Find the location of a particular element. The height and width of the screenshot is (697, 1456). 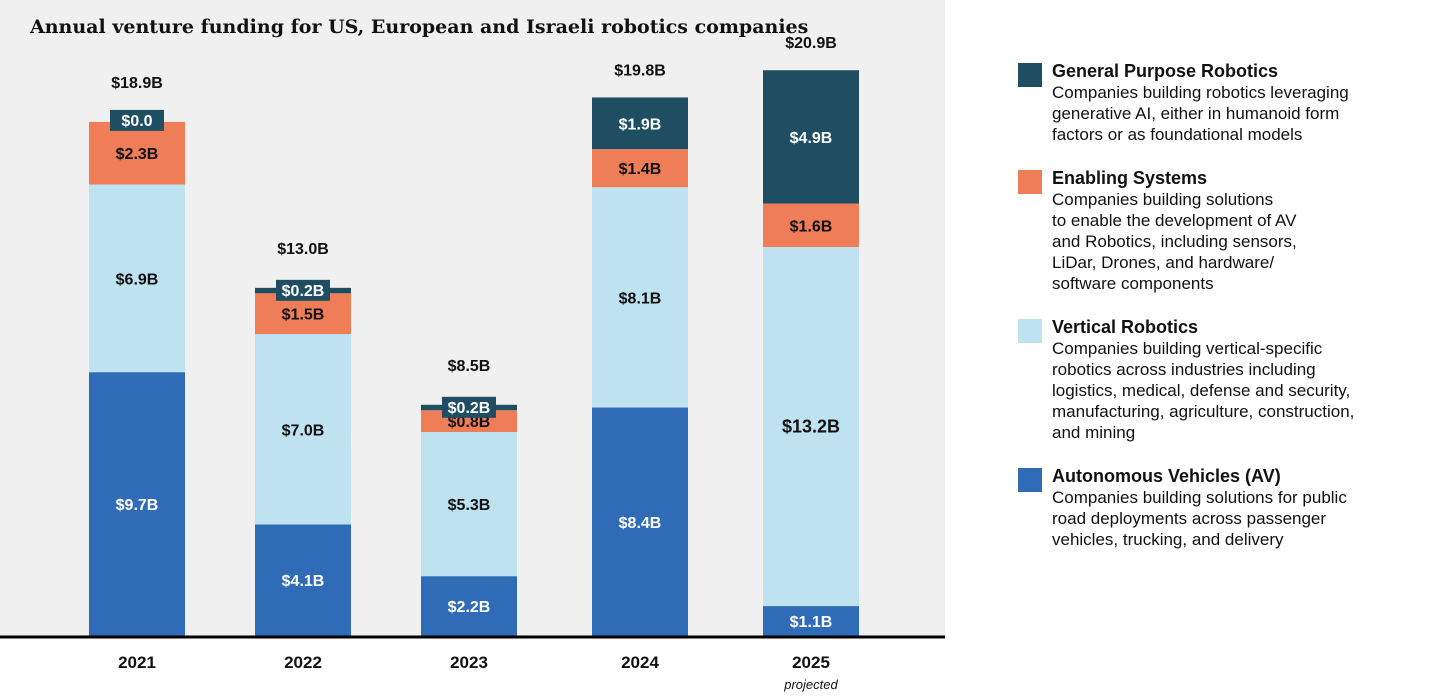

x-tick-label: 2024 is located at coordinates (640, 662).